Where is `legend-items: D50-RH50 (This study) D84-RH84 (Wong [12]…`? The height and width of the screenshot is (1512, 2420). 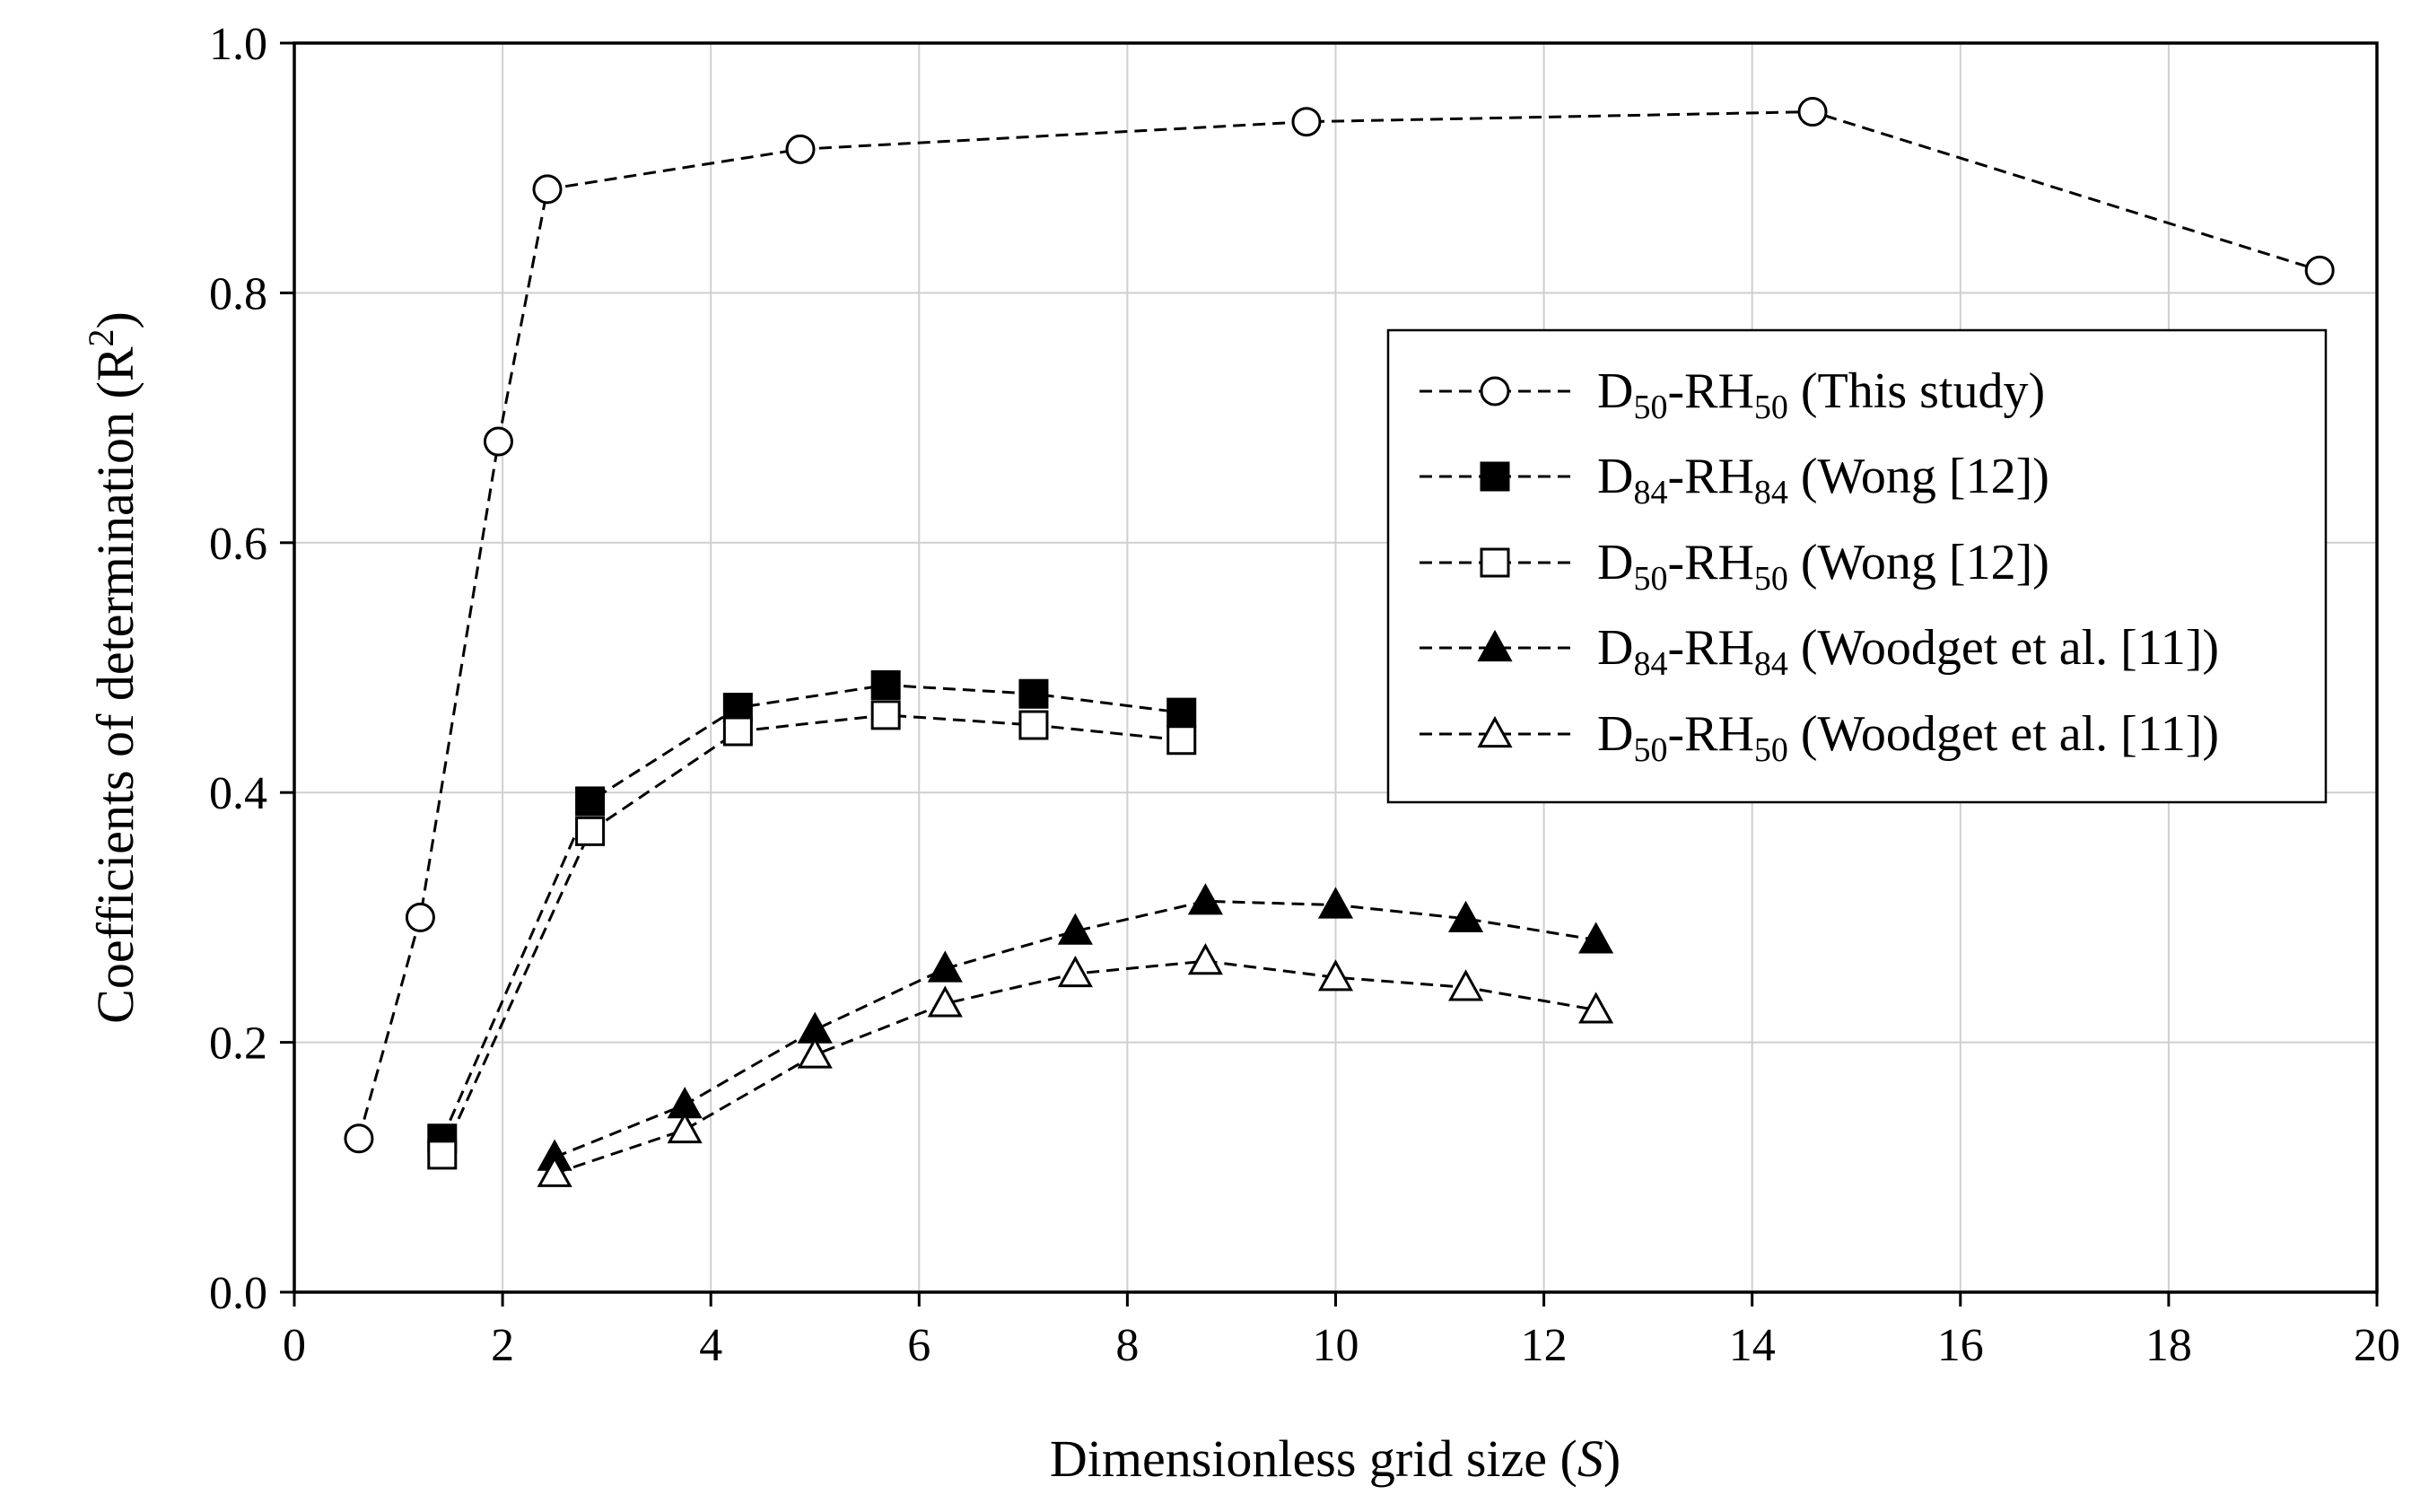 legend-items: D50-RH50 (This study) D84-RH84 (Wong [12]… is located at coordinates (1820, 566).